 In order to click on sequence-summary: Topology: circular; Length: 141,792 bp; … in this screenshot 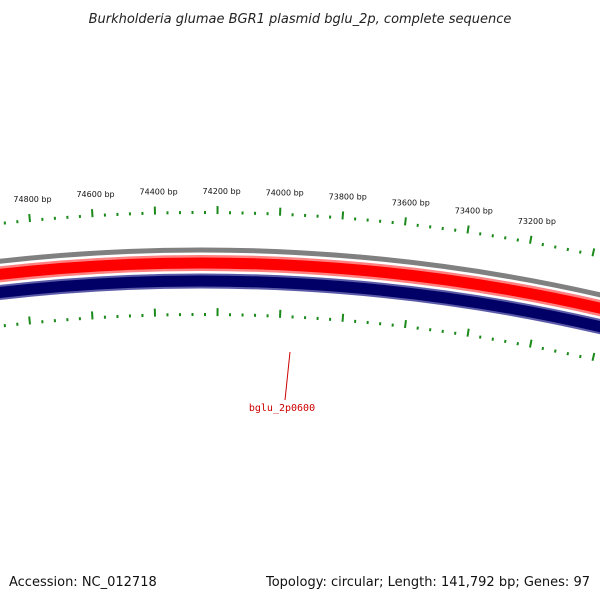, I will do `click(427, 582)`.